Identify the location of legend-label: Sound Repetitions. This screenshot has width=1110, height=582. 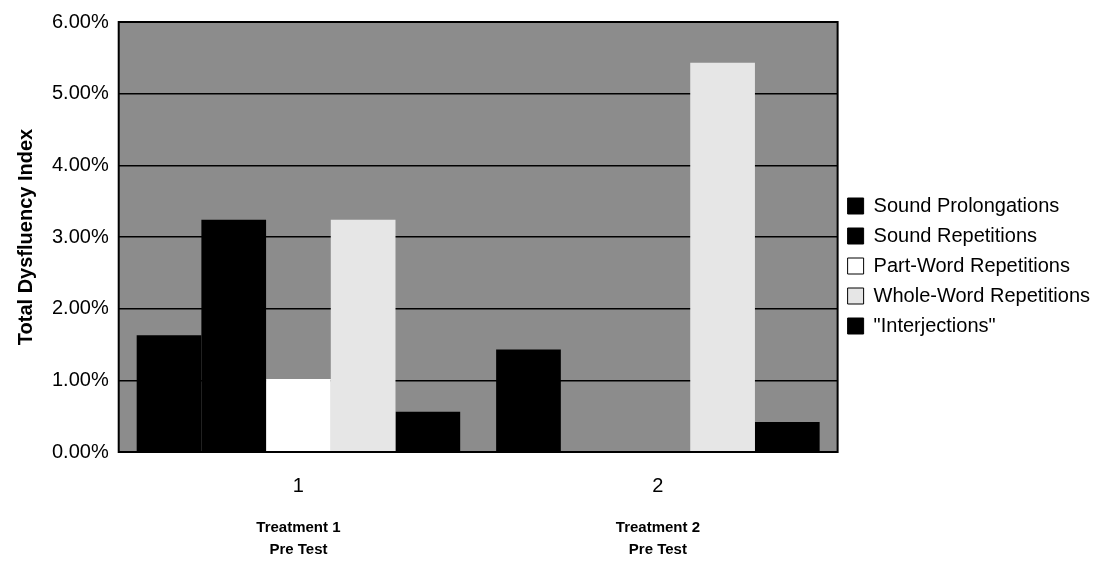
(955, 234).